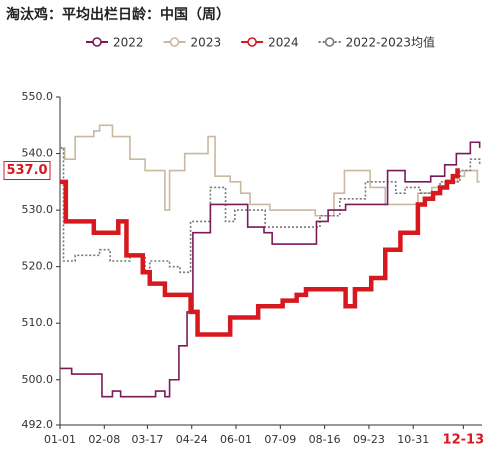 This screenshot has width=499, height=454. What do you see at coordinates (464, 440) in the screenshot?
I see `x-tick-label: 12-13` at bounding box center [464, 440].